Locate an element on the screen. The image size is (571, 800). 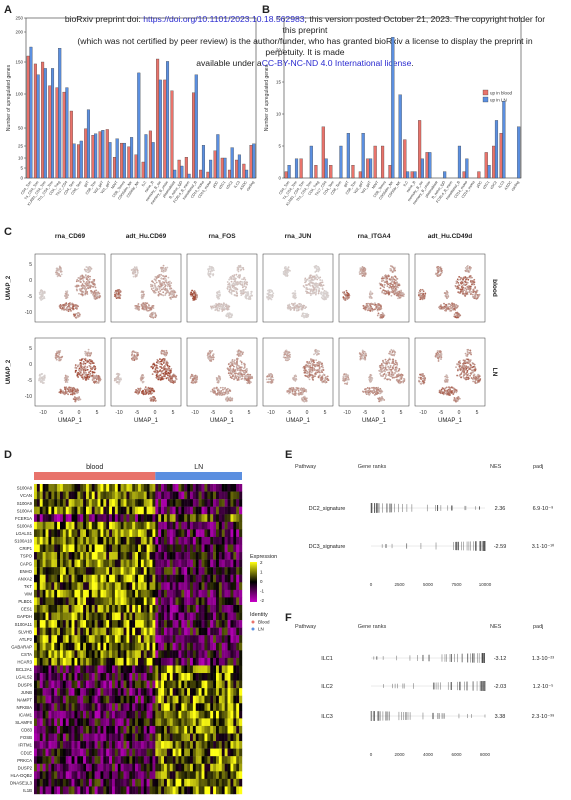
y-tick-label: 250 is located at coordinates (19, 18).